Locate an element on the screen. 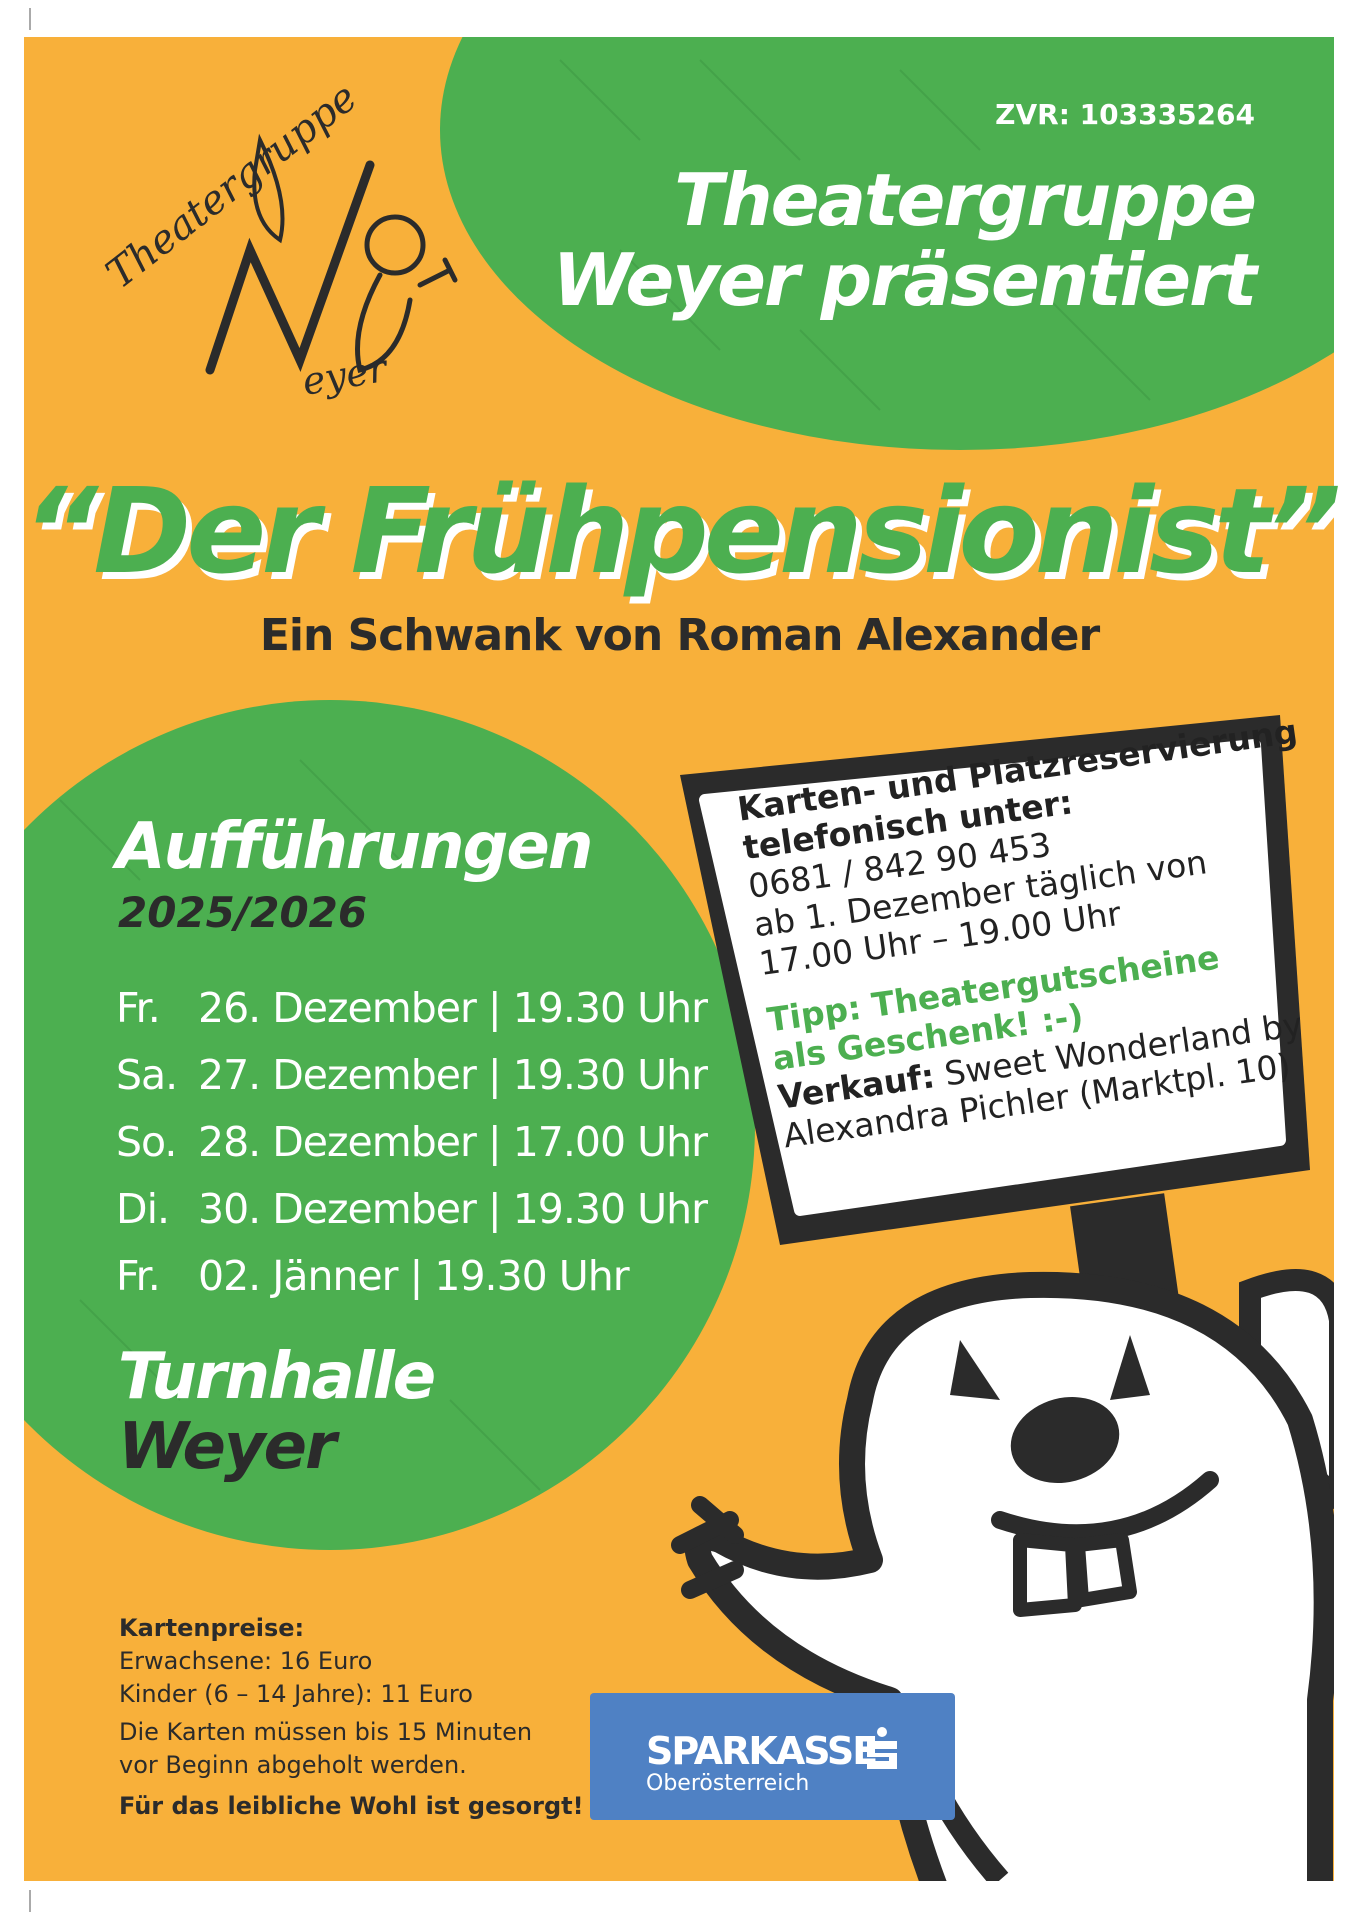 The width and height of the screenshot is (1359, 1920). weekday: So. is located at coordinates (146, 1142).